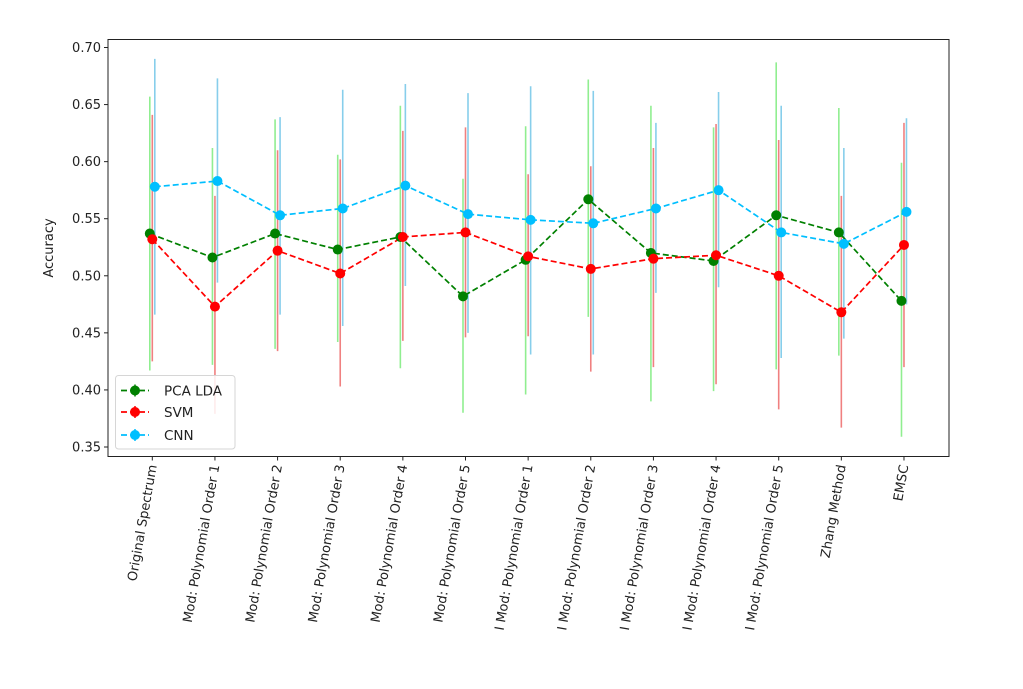 Image resolution: width=1023 pixels, height=689 pixels. I want to click on legend-label-svm: SVM, so click(178, 413).